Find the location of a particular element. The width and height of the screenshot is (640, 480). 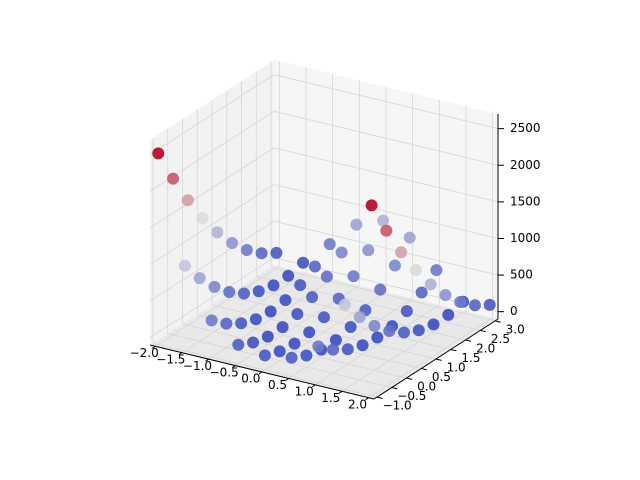

x-tick-label: 1.5 is located at coordinates (330, 398).